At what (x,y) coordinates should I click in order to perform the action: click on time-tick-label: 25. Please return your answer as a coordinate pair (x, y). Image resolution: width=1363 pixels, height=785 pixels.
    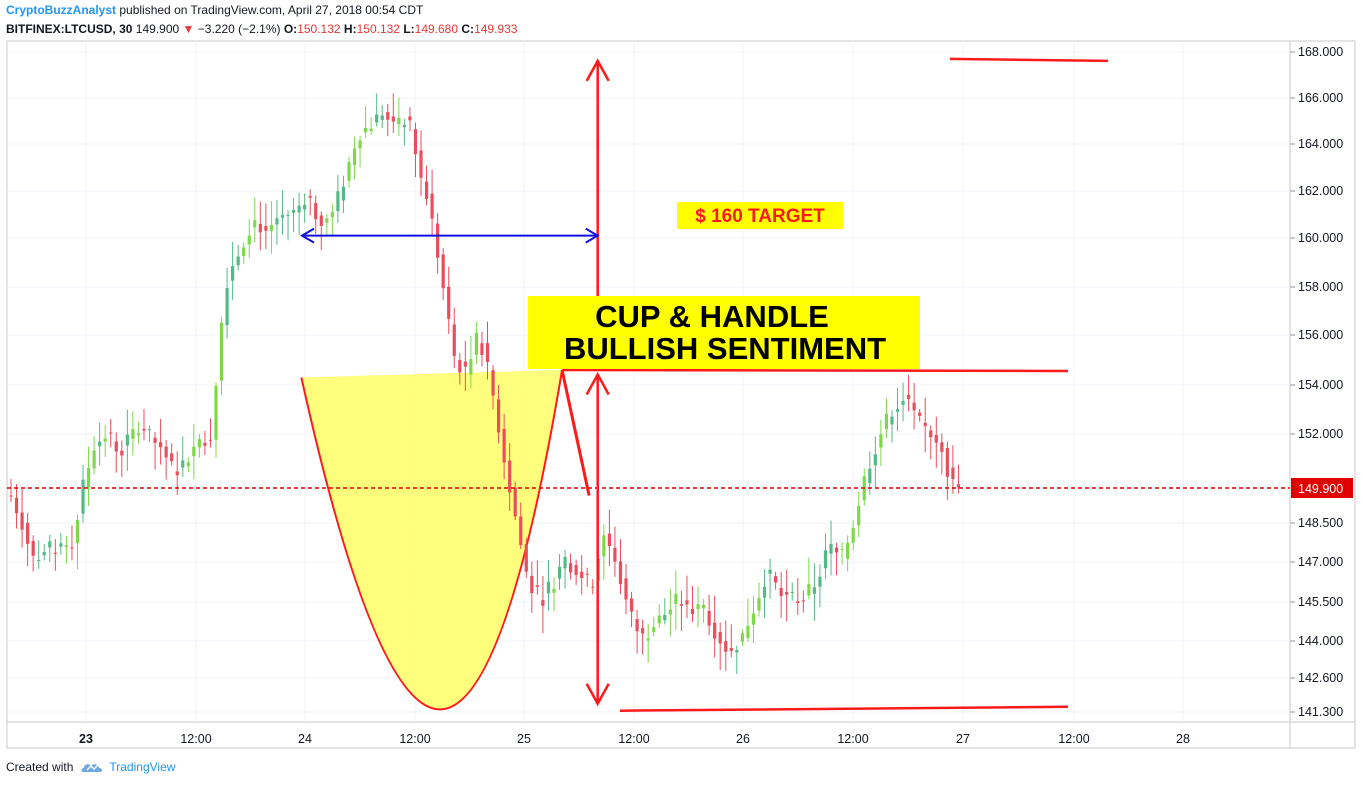
    Looking at the image, I should click on (524, 739).